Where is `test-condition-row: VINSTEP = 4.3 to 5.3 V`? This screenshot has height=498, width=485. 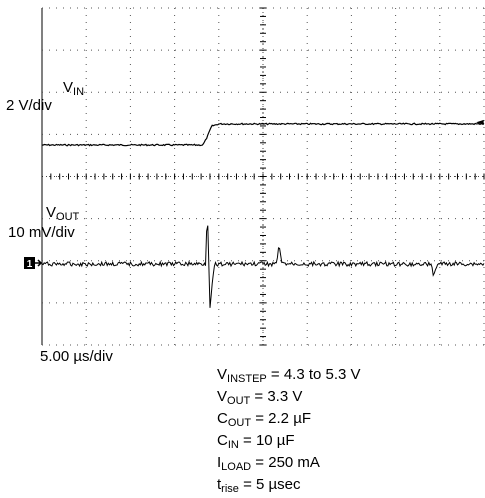 test-condition-row: VINSTEP = 4.3 to 5.3 V is located at coordinates (289, 377).